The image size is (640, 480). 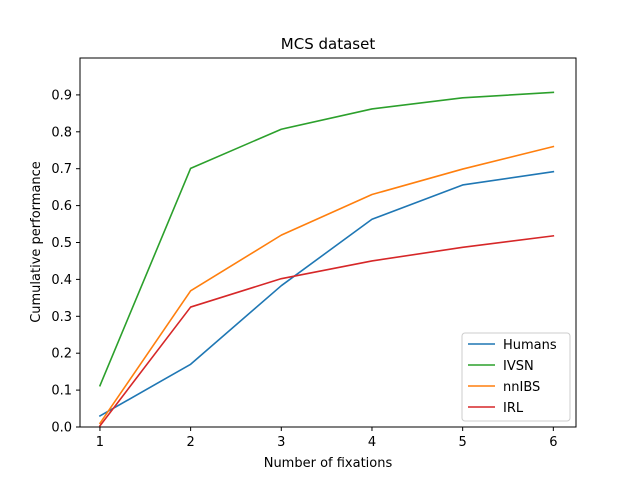 What do you see at coordinates (463, 442) in the screenshot?
I see `x-tick-label: 5` at bounding box center [463, 442].